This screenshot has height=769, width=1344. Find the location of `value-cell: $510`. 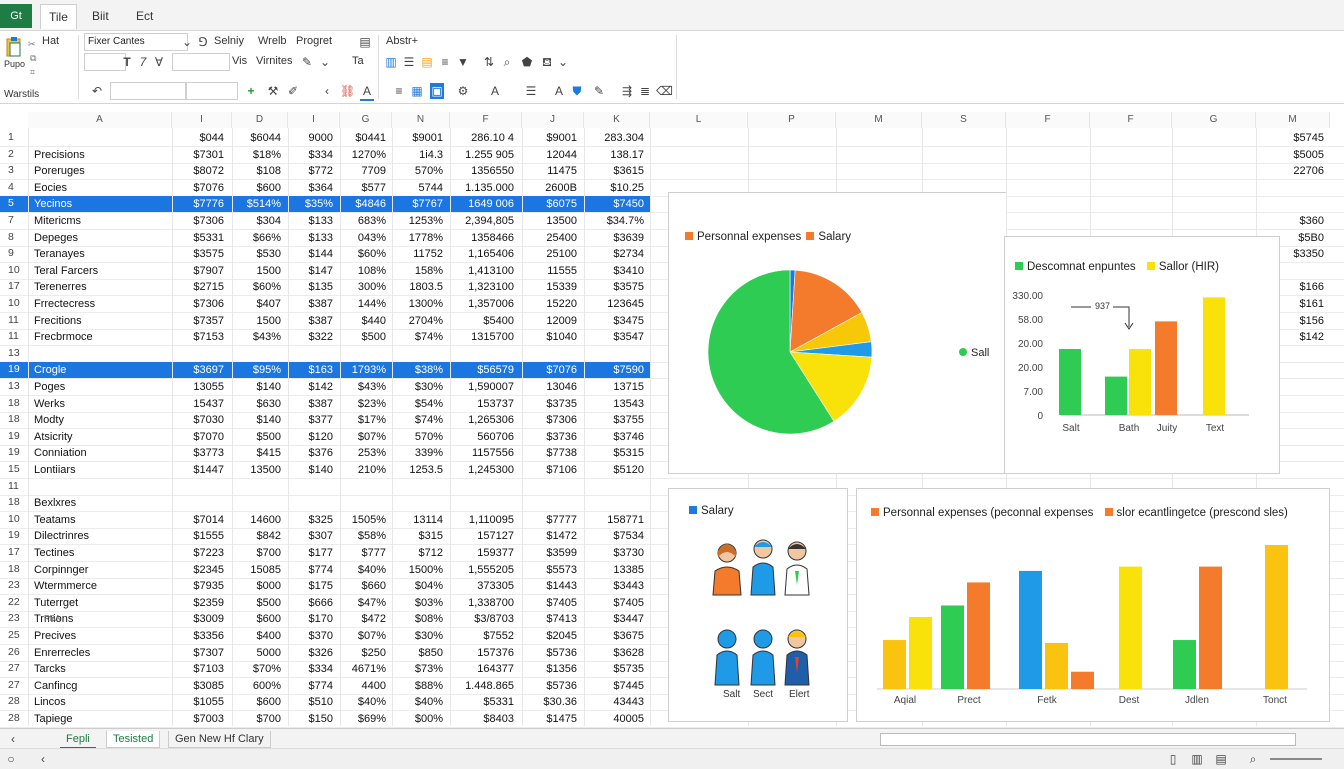

value-cell: $510 is located at coordinates (320, 702).